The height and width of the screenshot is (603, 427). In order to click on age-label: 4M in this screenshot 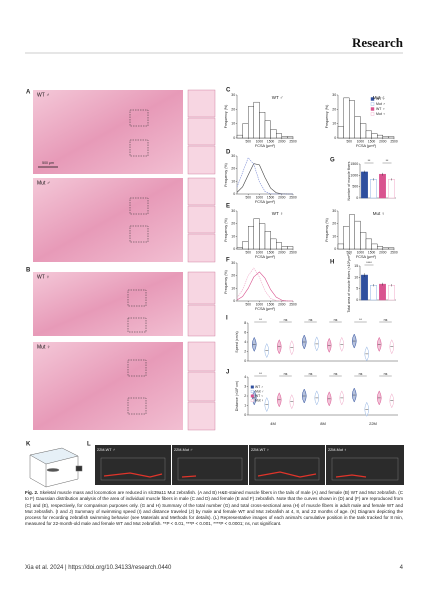, I will do `click(273, 423)`.